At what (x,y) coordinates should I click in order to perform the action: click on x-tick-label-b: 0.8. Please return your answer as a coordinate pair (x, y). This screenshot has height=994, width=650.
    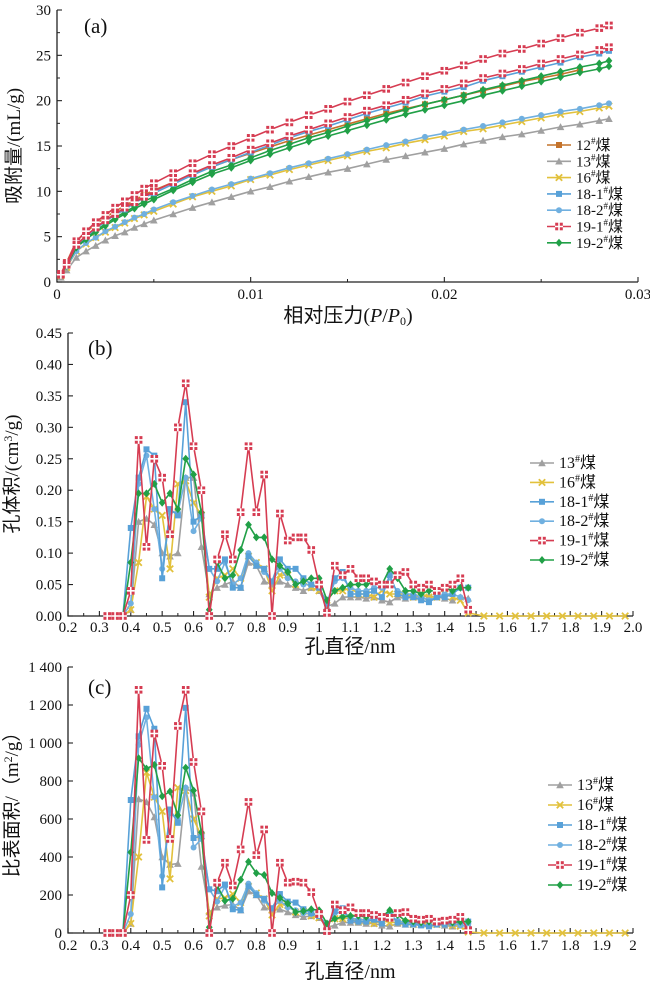
    Looking at the image, I should click on (256, 628).